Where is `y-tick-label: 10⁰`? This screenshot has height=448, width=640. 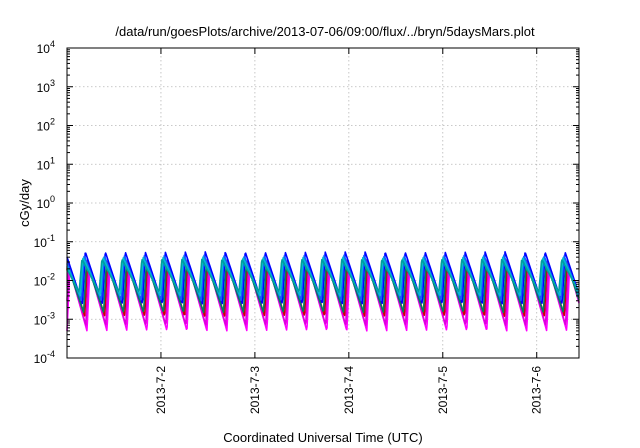 y-tick-label: 10⁰ is located at coordinates (46, 202).